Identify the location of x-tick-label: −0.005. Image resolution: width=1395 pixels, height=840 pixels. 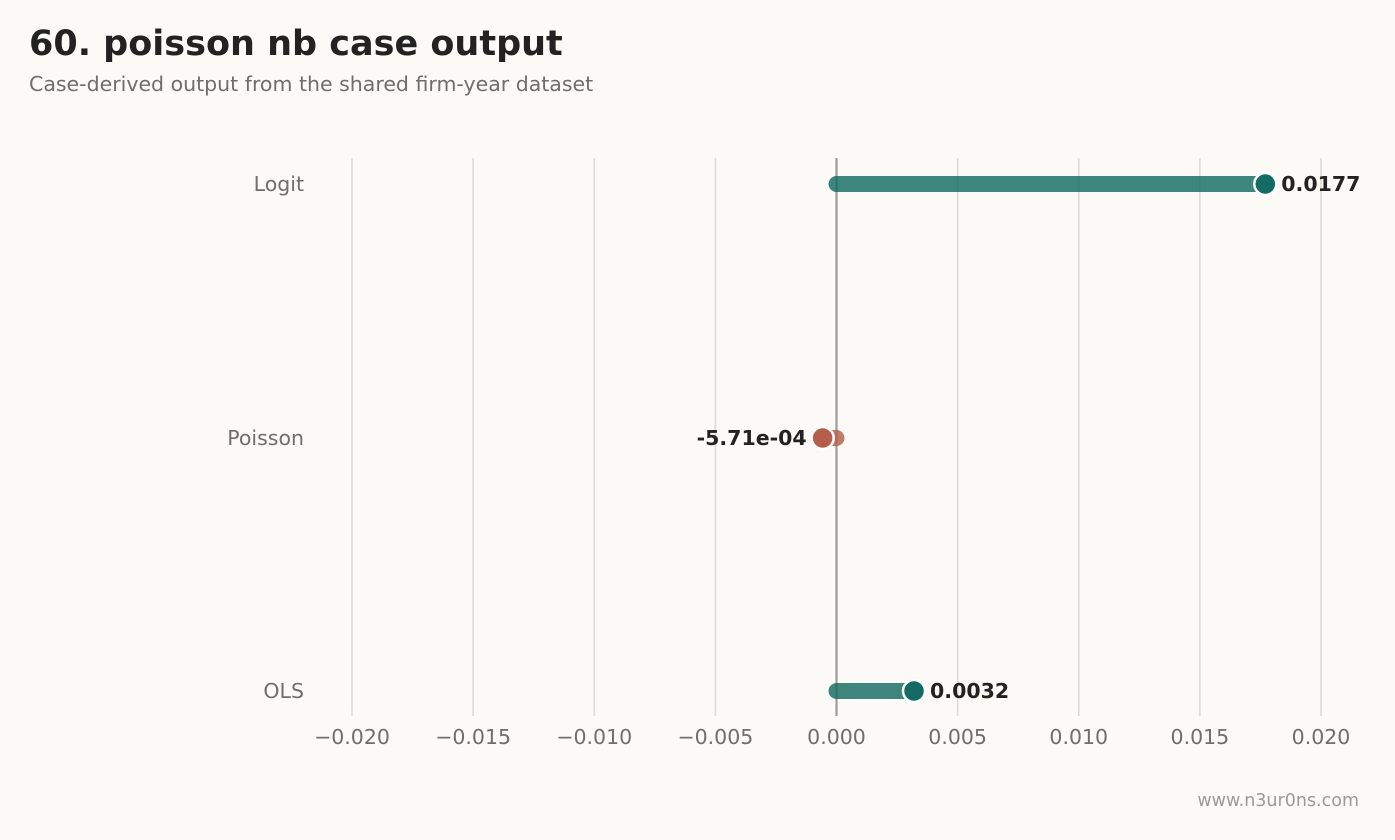
(715, 737).